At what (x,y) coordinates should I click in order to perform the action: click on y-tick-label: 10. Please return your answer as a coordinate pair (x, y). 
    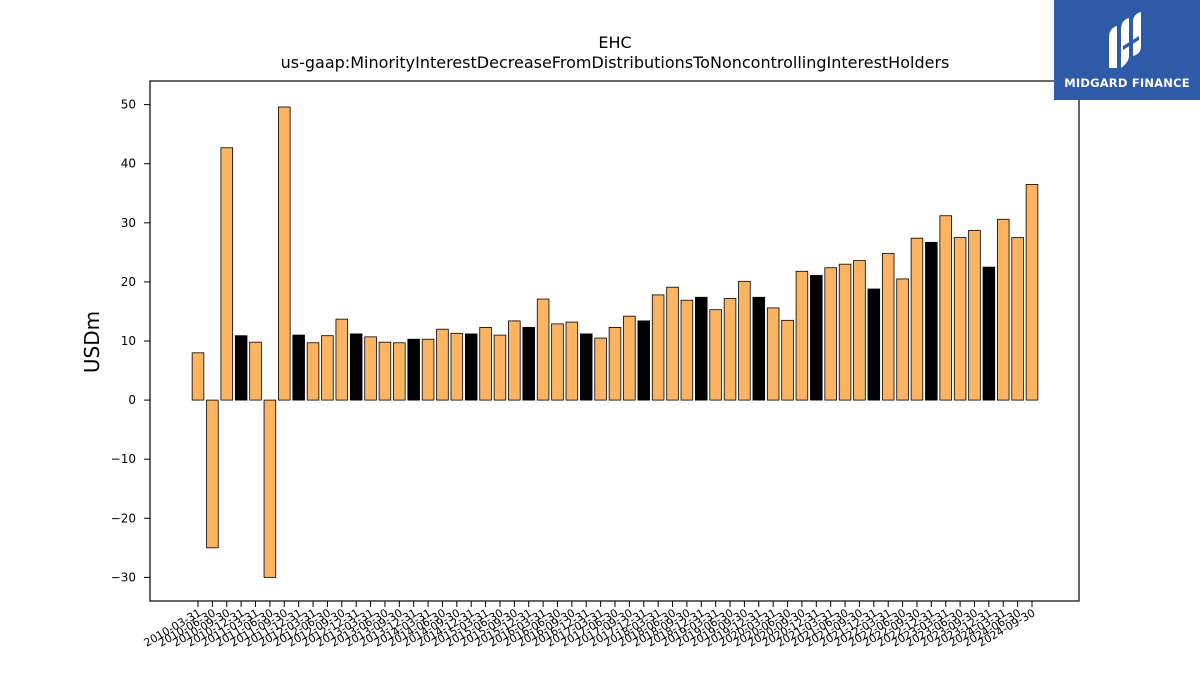
    Looking at the image, I should click on (128, 341).